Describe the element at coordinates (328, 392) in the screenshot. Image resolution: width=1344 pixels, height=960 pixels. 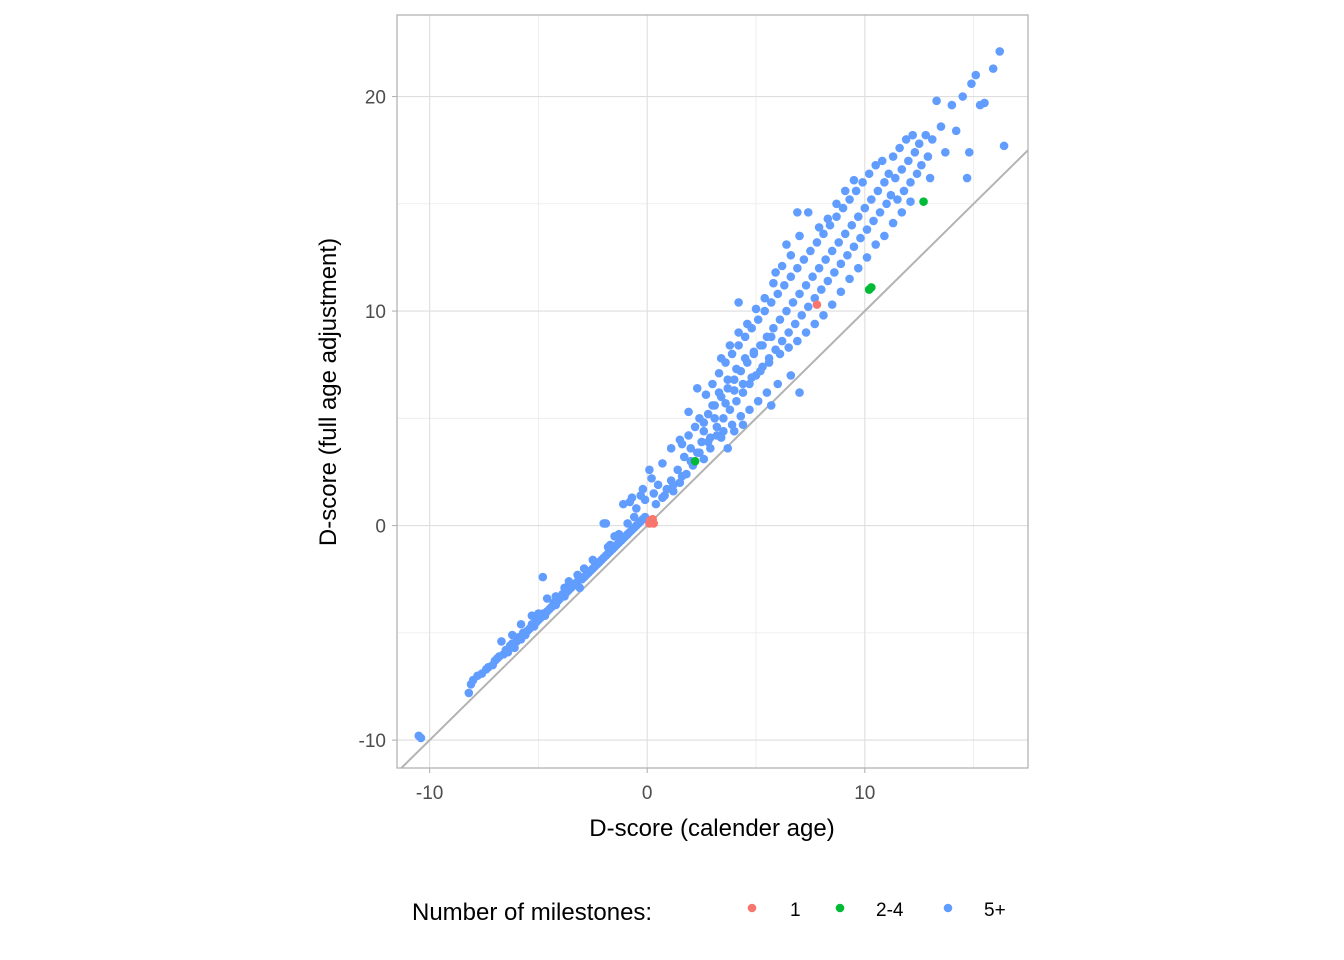
I see `y-axis-title: D-score (full age adjustment)` at that location.